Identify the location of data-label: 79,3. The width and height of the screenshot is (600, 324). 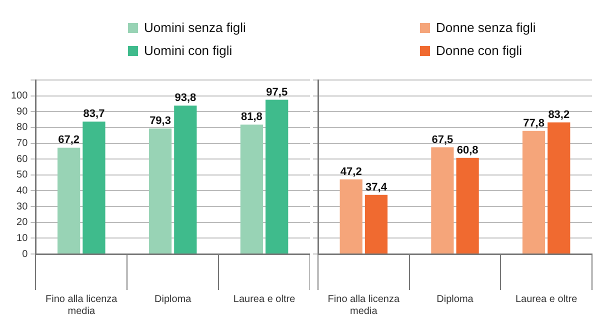
(160, 121).